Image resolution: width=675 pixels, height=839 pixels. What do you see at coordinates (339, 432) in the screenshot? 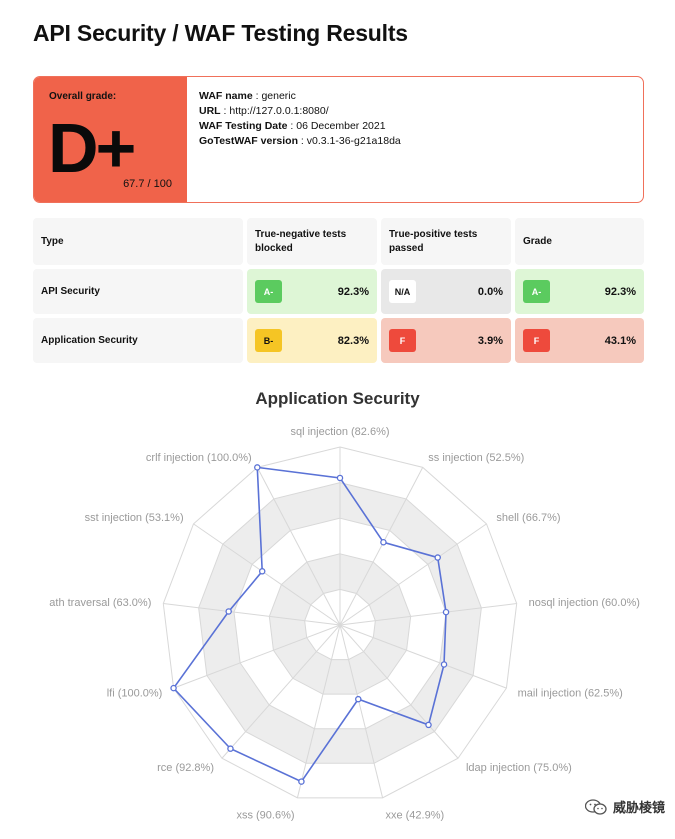
I see `radar-axis-label: sql injection (82.6%)` at bounding box center [339, 432].